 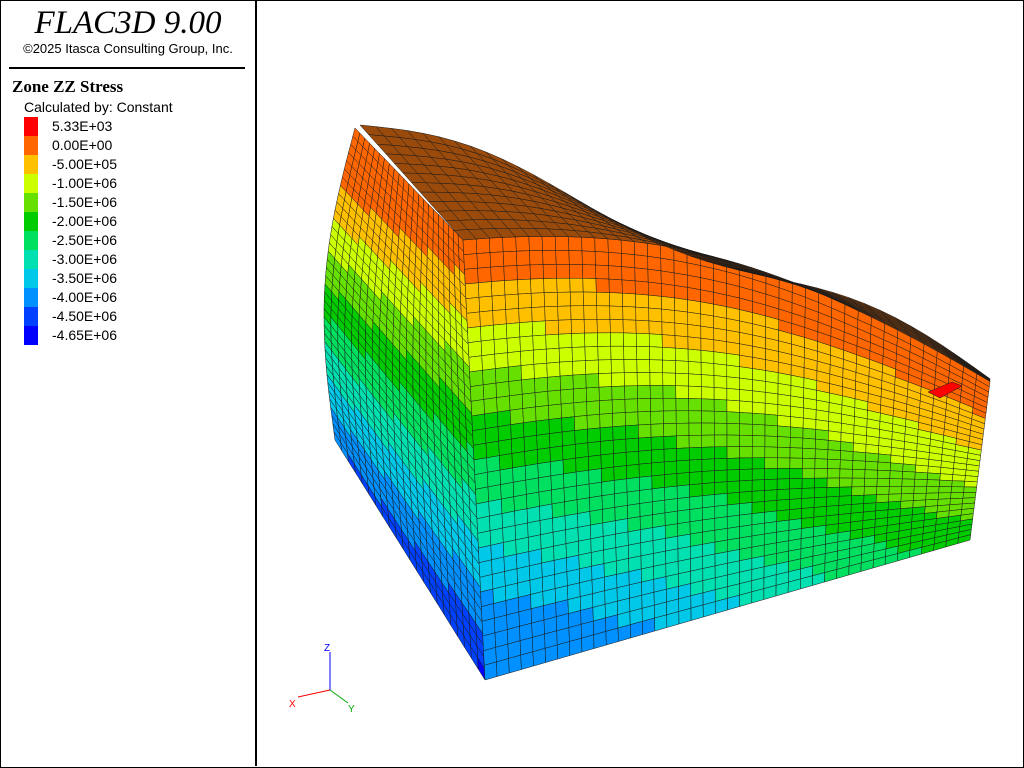 What do you see at coordinates (104, 240) in the screenshot?
I see `scale-entry: -2.50E+06` at bounding box center [104, 240].